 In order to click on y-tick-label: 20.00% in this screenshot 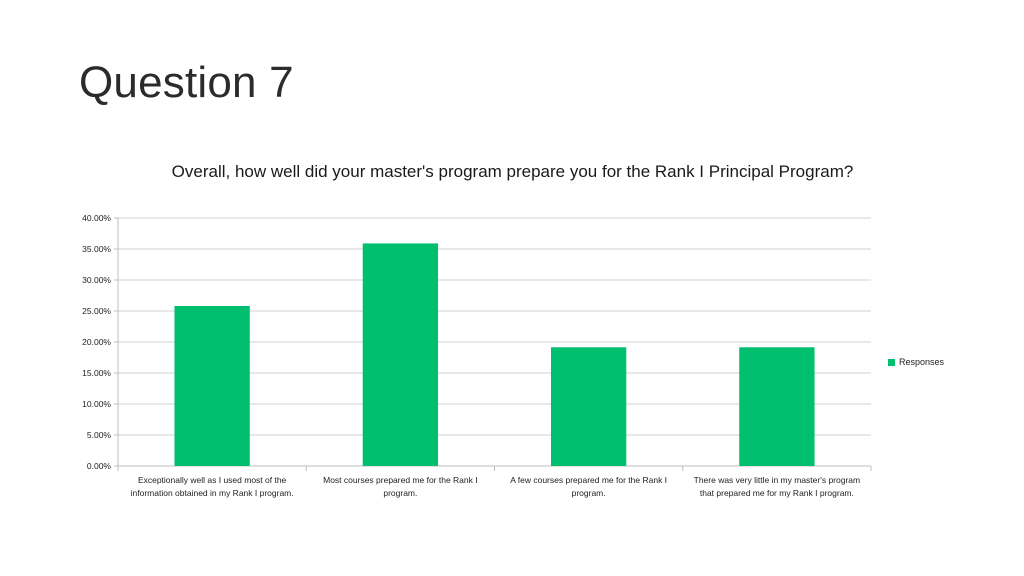, I will do `click(96, 342)`.